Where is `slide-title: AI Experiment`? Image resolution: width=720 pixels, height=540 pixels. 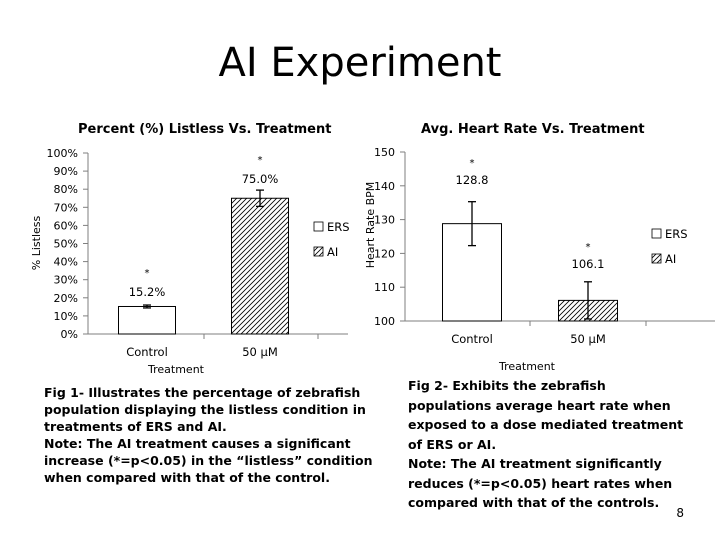 slide-title: AI Experiment is located at coordinates (360, 63).